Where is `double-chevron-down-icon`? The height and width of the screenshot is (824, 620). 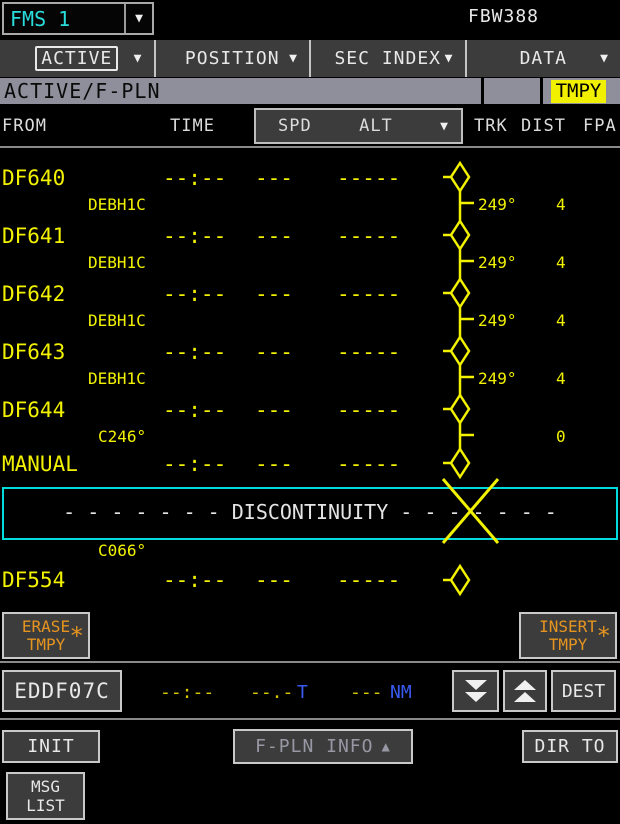 double-chevron-down-icon is located at coordinates (475, 691).